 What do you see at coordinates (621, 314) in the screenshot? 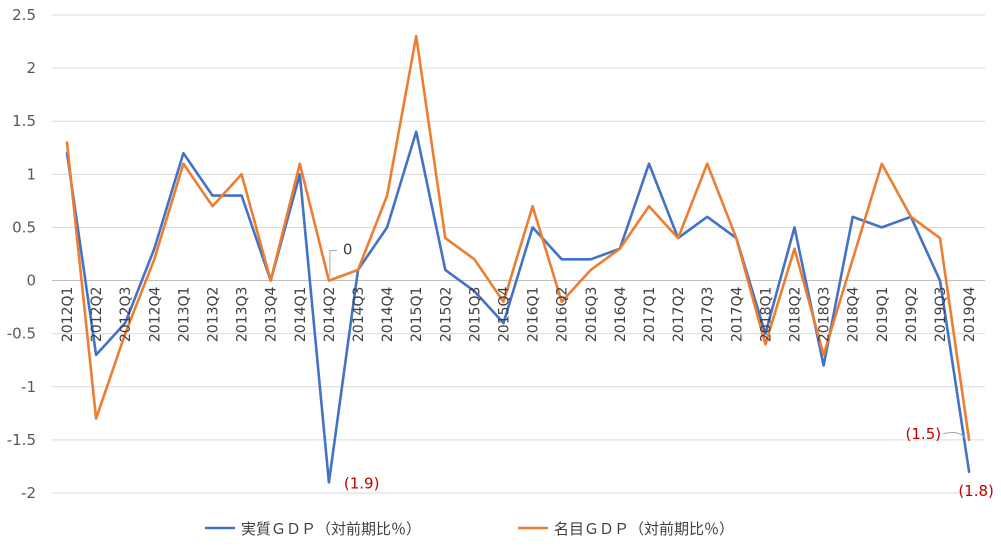
I see `x-tick-label: 2016Q4` at bounding box center [621, 314].